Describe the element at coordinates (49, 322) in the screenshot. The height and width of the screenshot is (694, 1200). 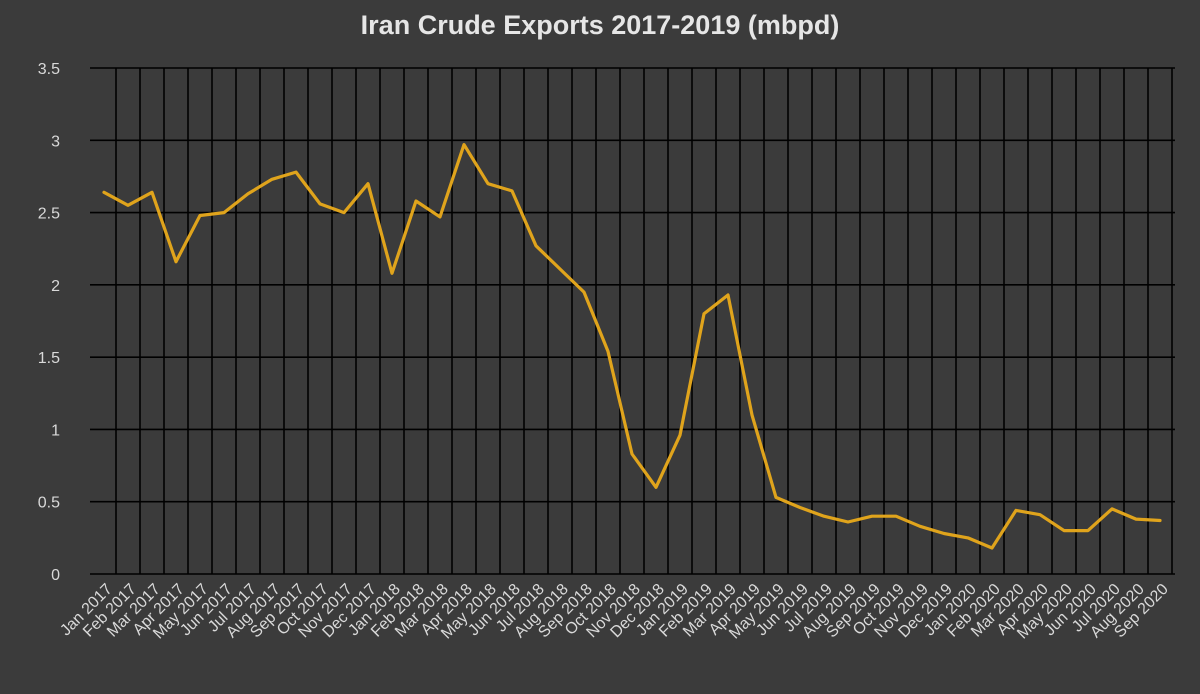
I see `y-tick-labels: 0 0.5 1 1.5 2 2.5 3 3.5` at that location.